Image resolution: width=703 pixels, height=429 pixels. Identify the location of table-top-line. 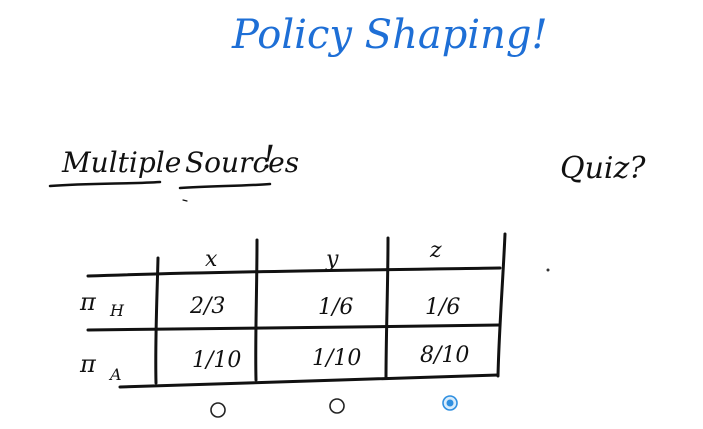
(294, 272).